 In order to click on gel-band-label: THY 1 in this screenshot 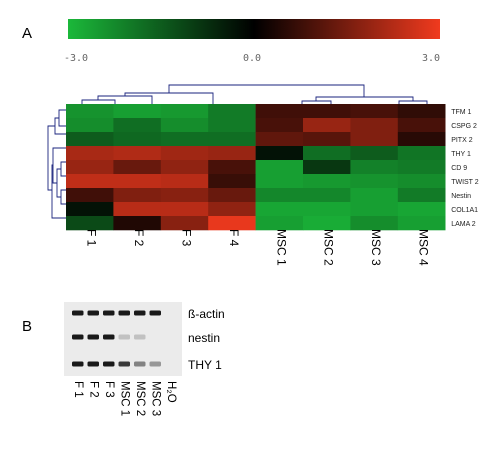, I will do `click(205, 365)`.